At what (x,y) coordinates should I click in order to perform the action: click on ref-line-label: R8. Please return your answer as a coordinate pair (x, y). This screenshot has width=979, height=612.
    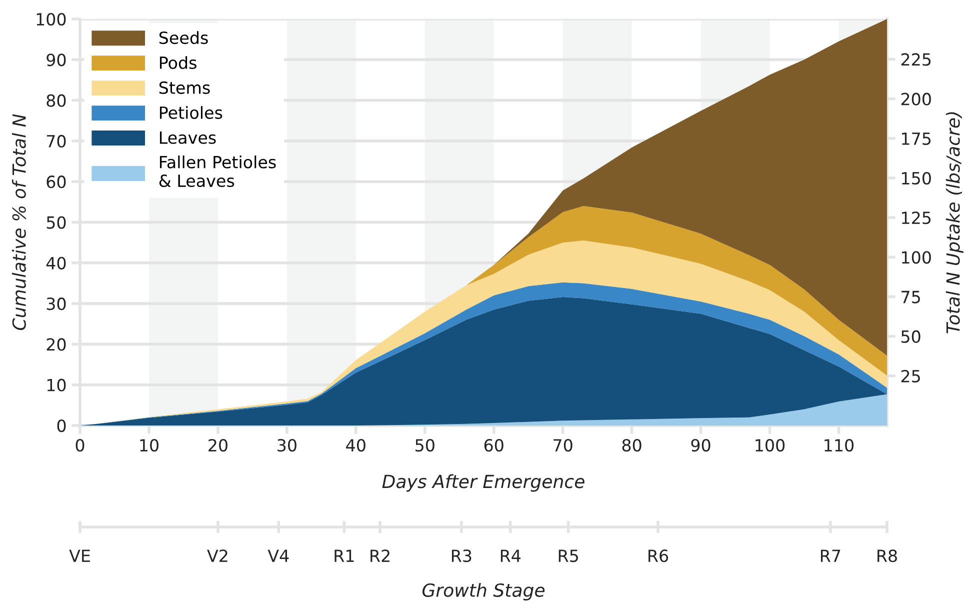
    Looking at the image, I should click on (887, 556).